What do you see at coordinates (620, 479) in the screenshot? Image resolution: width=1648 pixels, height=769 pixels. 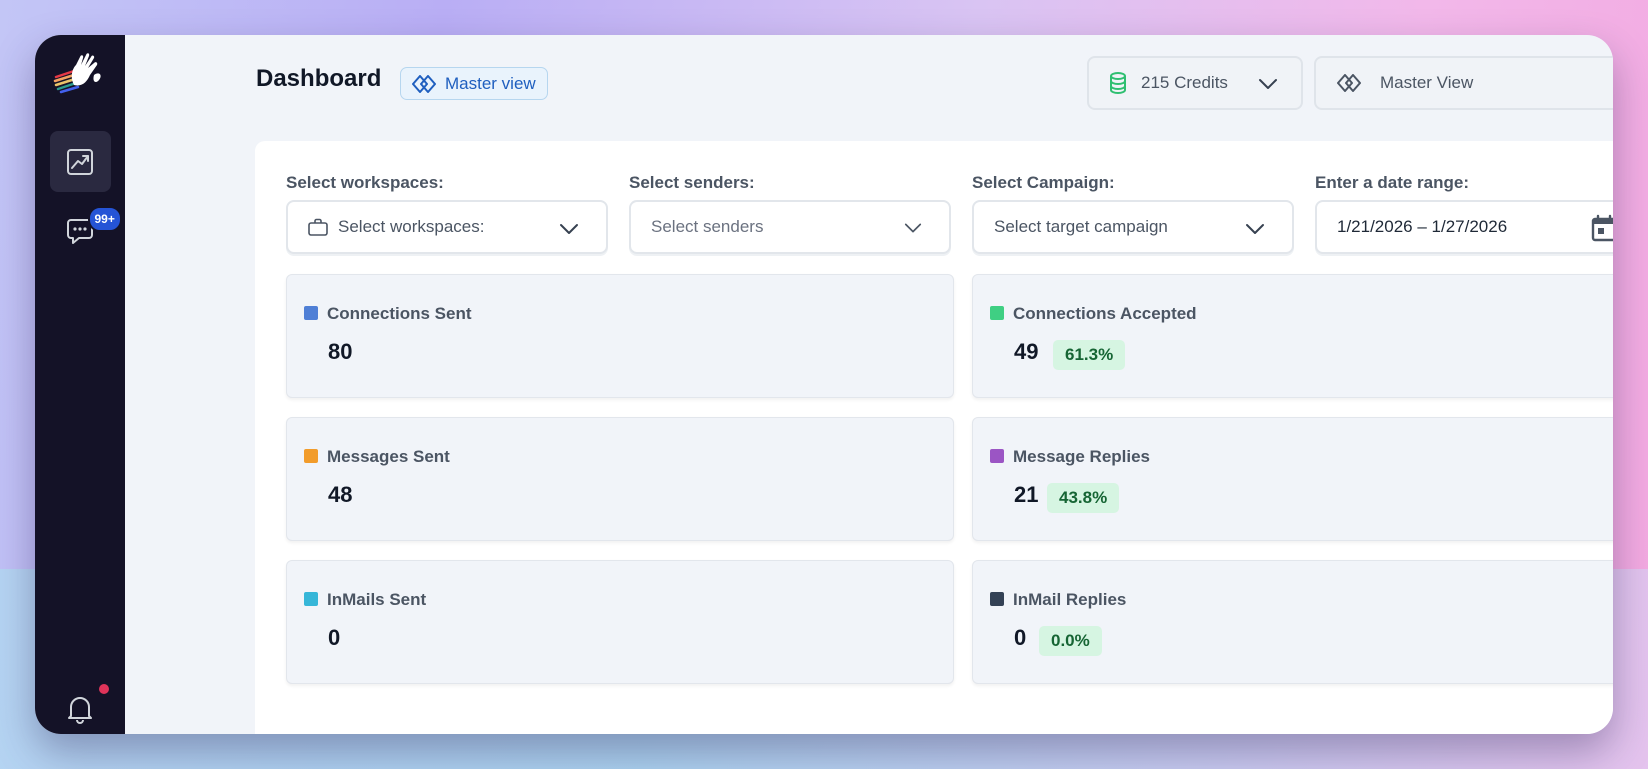 I see `stat-card-messages-sent: Messages Sent 48` at bounding box center [620, 479].